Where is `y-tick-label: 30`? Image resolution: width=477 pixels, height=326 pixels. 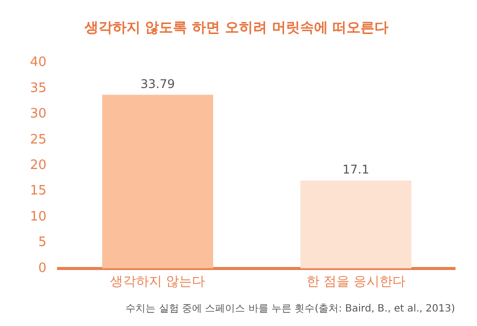
y-tick-label: 30 is located at coordinates (38, 114).